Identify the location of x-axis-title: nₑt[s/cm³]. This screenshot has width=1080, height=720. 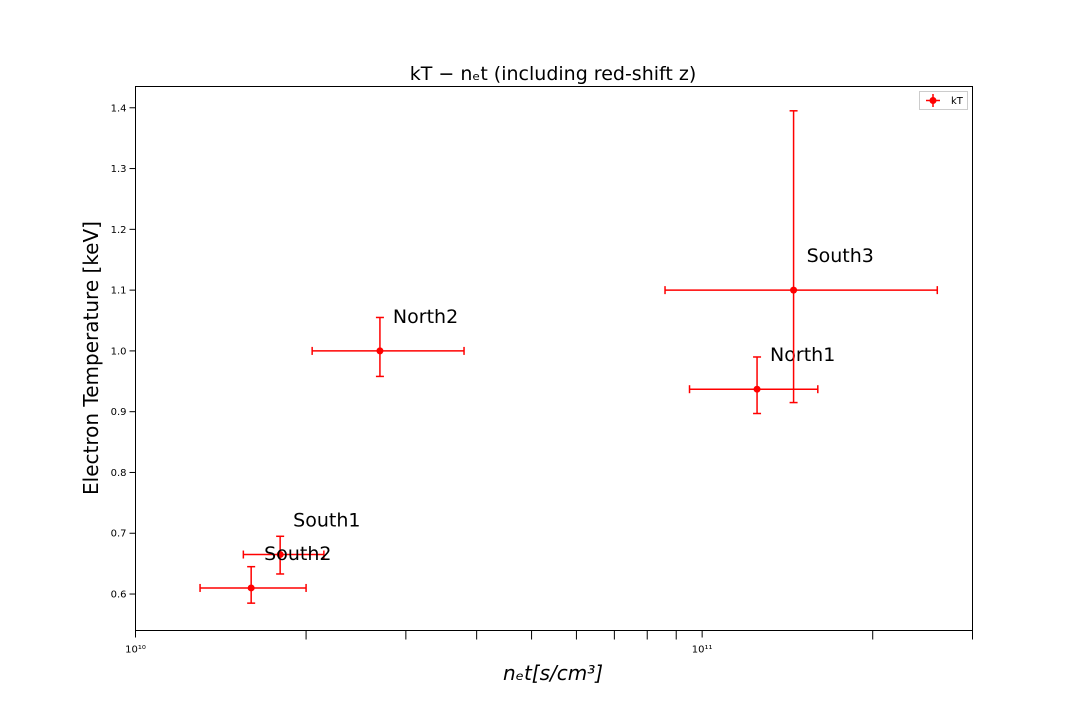
(553, 673).